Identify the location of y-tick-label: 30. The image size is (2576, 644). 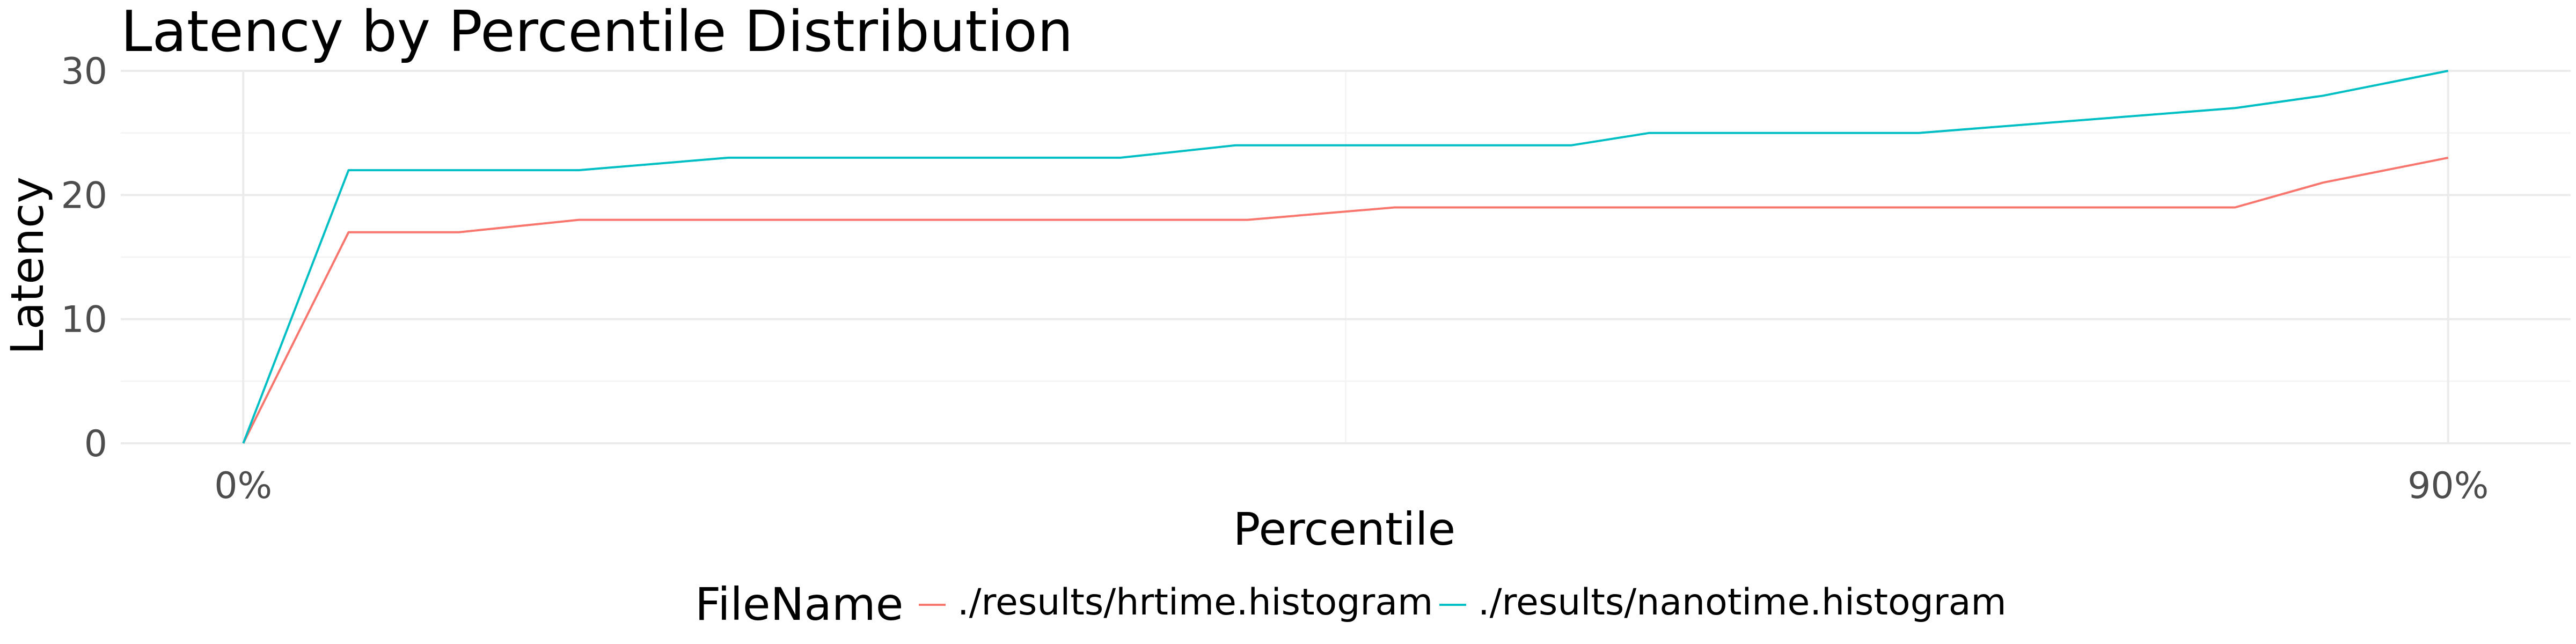
(84, 71).